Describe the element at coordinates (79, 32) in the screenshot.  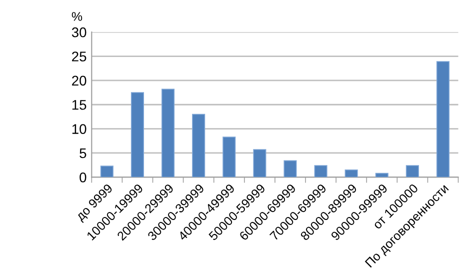
I see `y-tick-label: 30` at that location.